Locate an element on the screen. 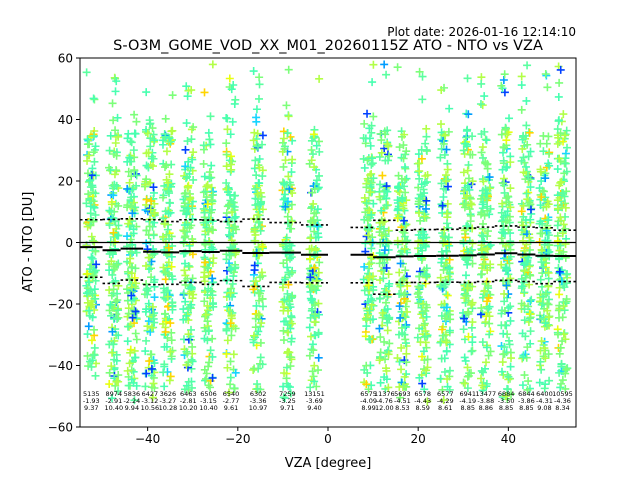  bin-std-label: 8.85 is located at coordinates (506, 408).